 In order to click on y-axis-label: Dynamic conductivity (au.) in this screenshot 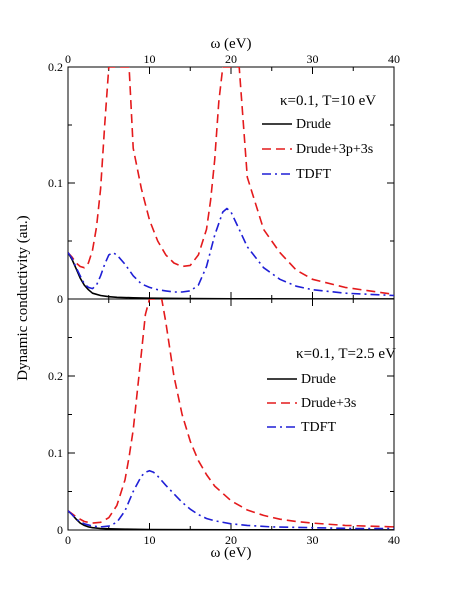, I will do `click(23, 297)`.